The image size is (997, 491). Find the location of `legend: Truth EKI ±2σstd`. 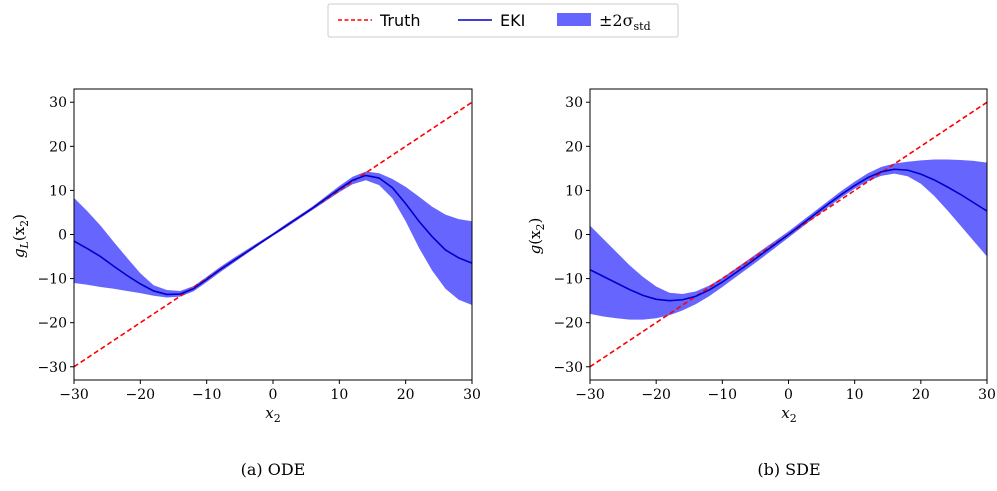

legend: Truth EKI ±2σstd is located at coordinates (503, 20).